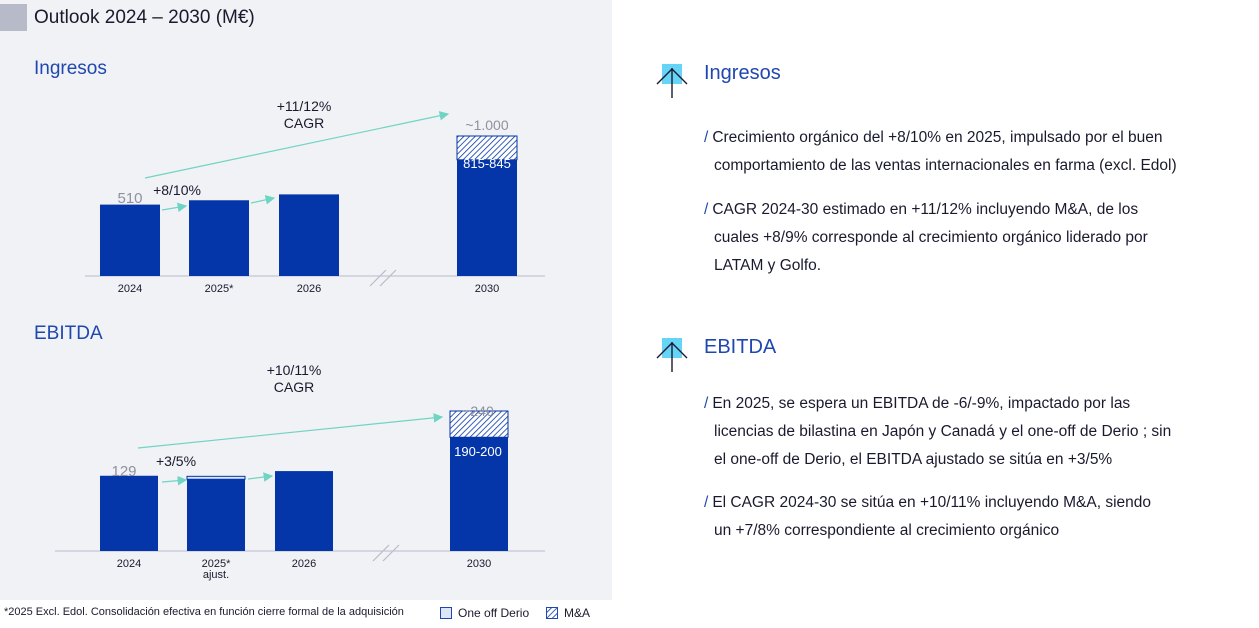 The height and width of the screenshot is (628, 1259). Describe the element at coordinates (216, 575) in the screenshot. I see `ebitda-tick-sublabel: ajust.` at that location.